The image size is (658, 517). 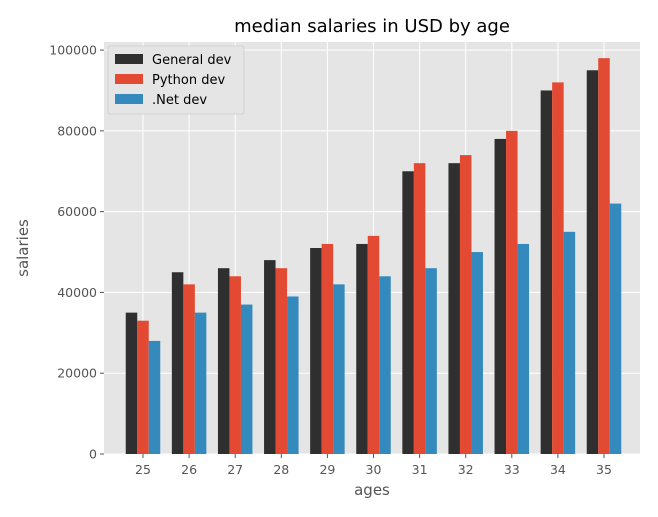 What do you see at coordinates (372, 26) in the screenshot?
I see `chart-title: median salaries in USD by age` at bounding box center [372, 26].